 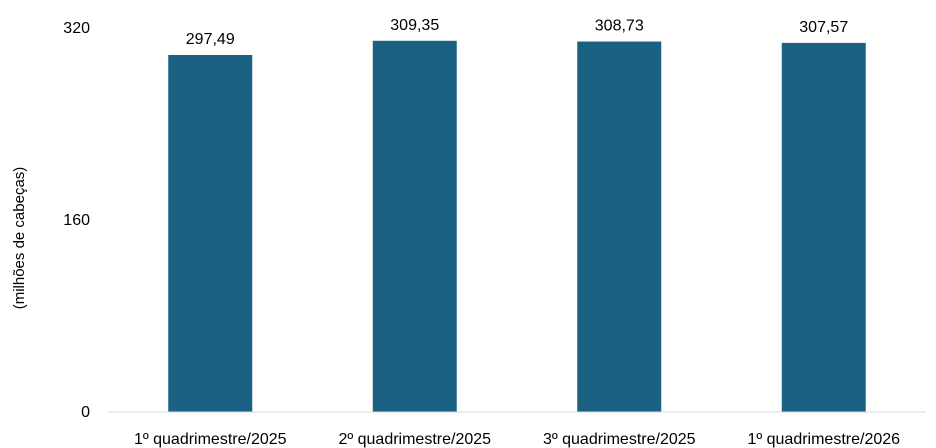 What do you see at coordinates (210, 439) in the screenshot?
I see `x-category-label: 1º quadrimestre/2025` at bounding box center [210, 439].